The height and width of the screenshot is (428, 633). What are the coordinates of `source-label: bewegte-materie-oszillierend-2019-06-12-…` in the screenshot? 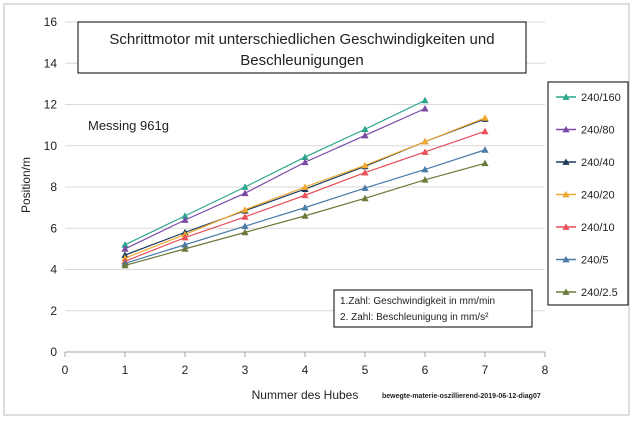 It's located at (461, 396).